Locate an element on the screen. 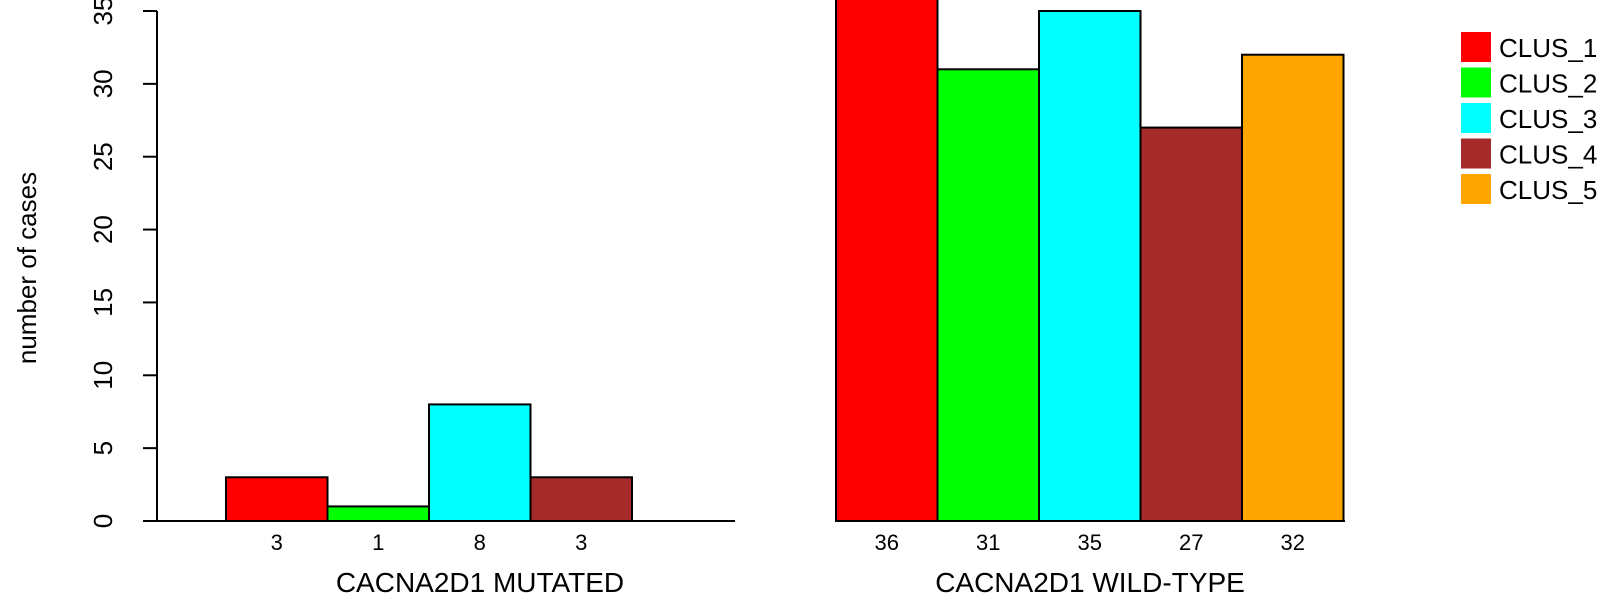 Image resolution: width=1610 pixels, height=601 pixels. bars-mutated: 3 1 8 3 is located at coordinates (429, 479).